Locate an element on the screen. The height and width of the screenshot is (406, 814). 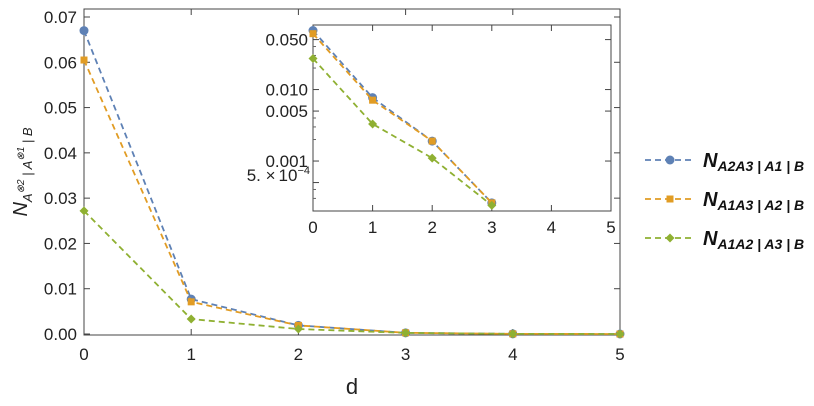
inset-series-group is located at coordinates (402, 118).